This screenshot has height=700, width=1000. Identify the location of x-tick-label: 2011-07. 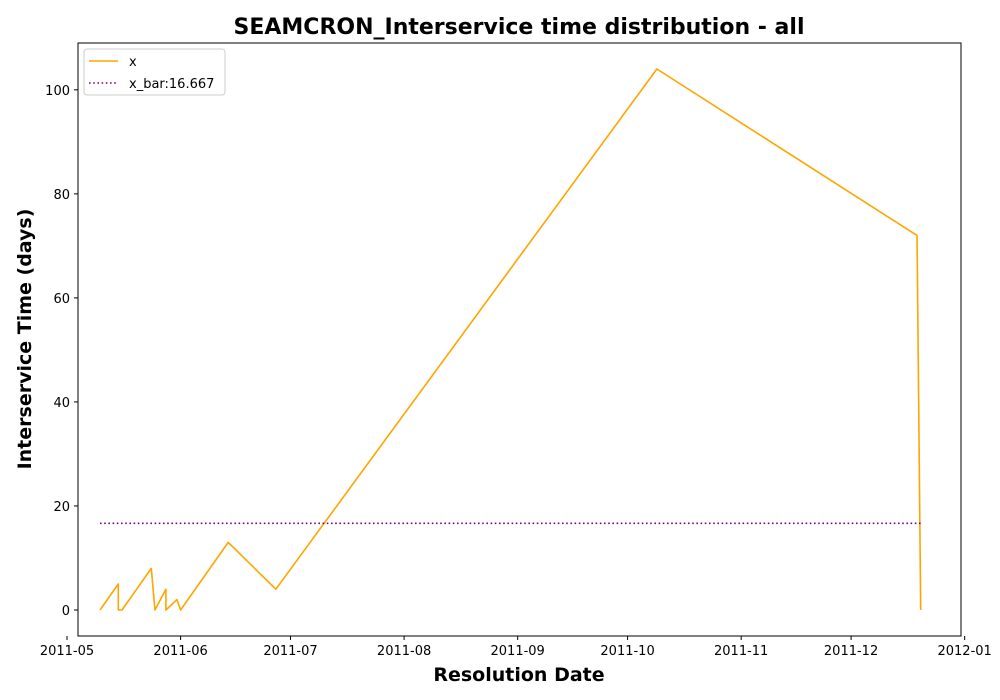
(290, 651).